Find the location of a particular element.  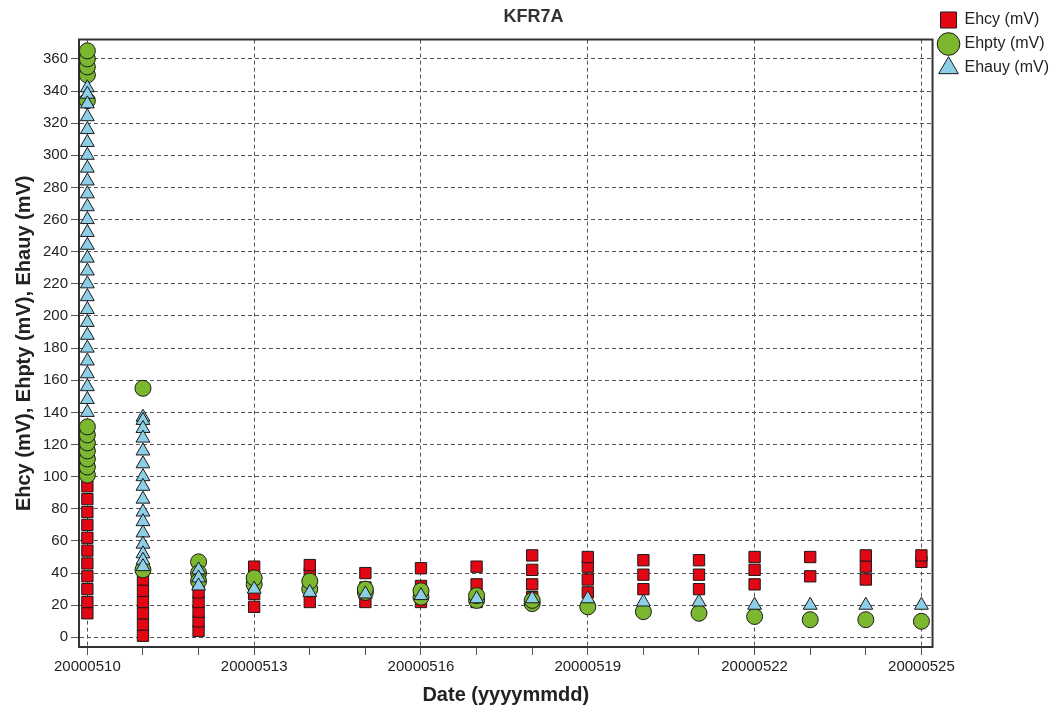

y-tick-label: 280 is located at coordinates (56, 186).